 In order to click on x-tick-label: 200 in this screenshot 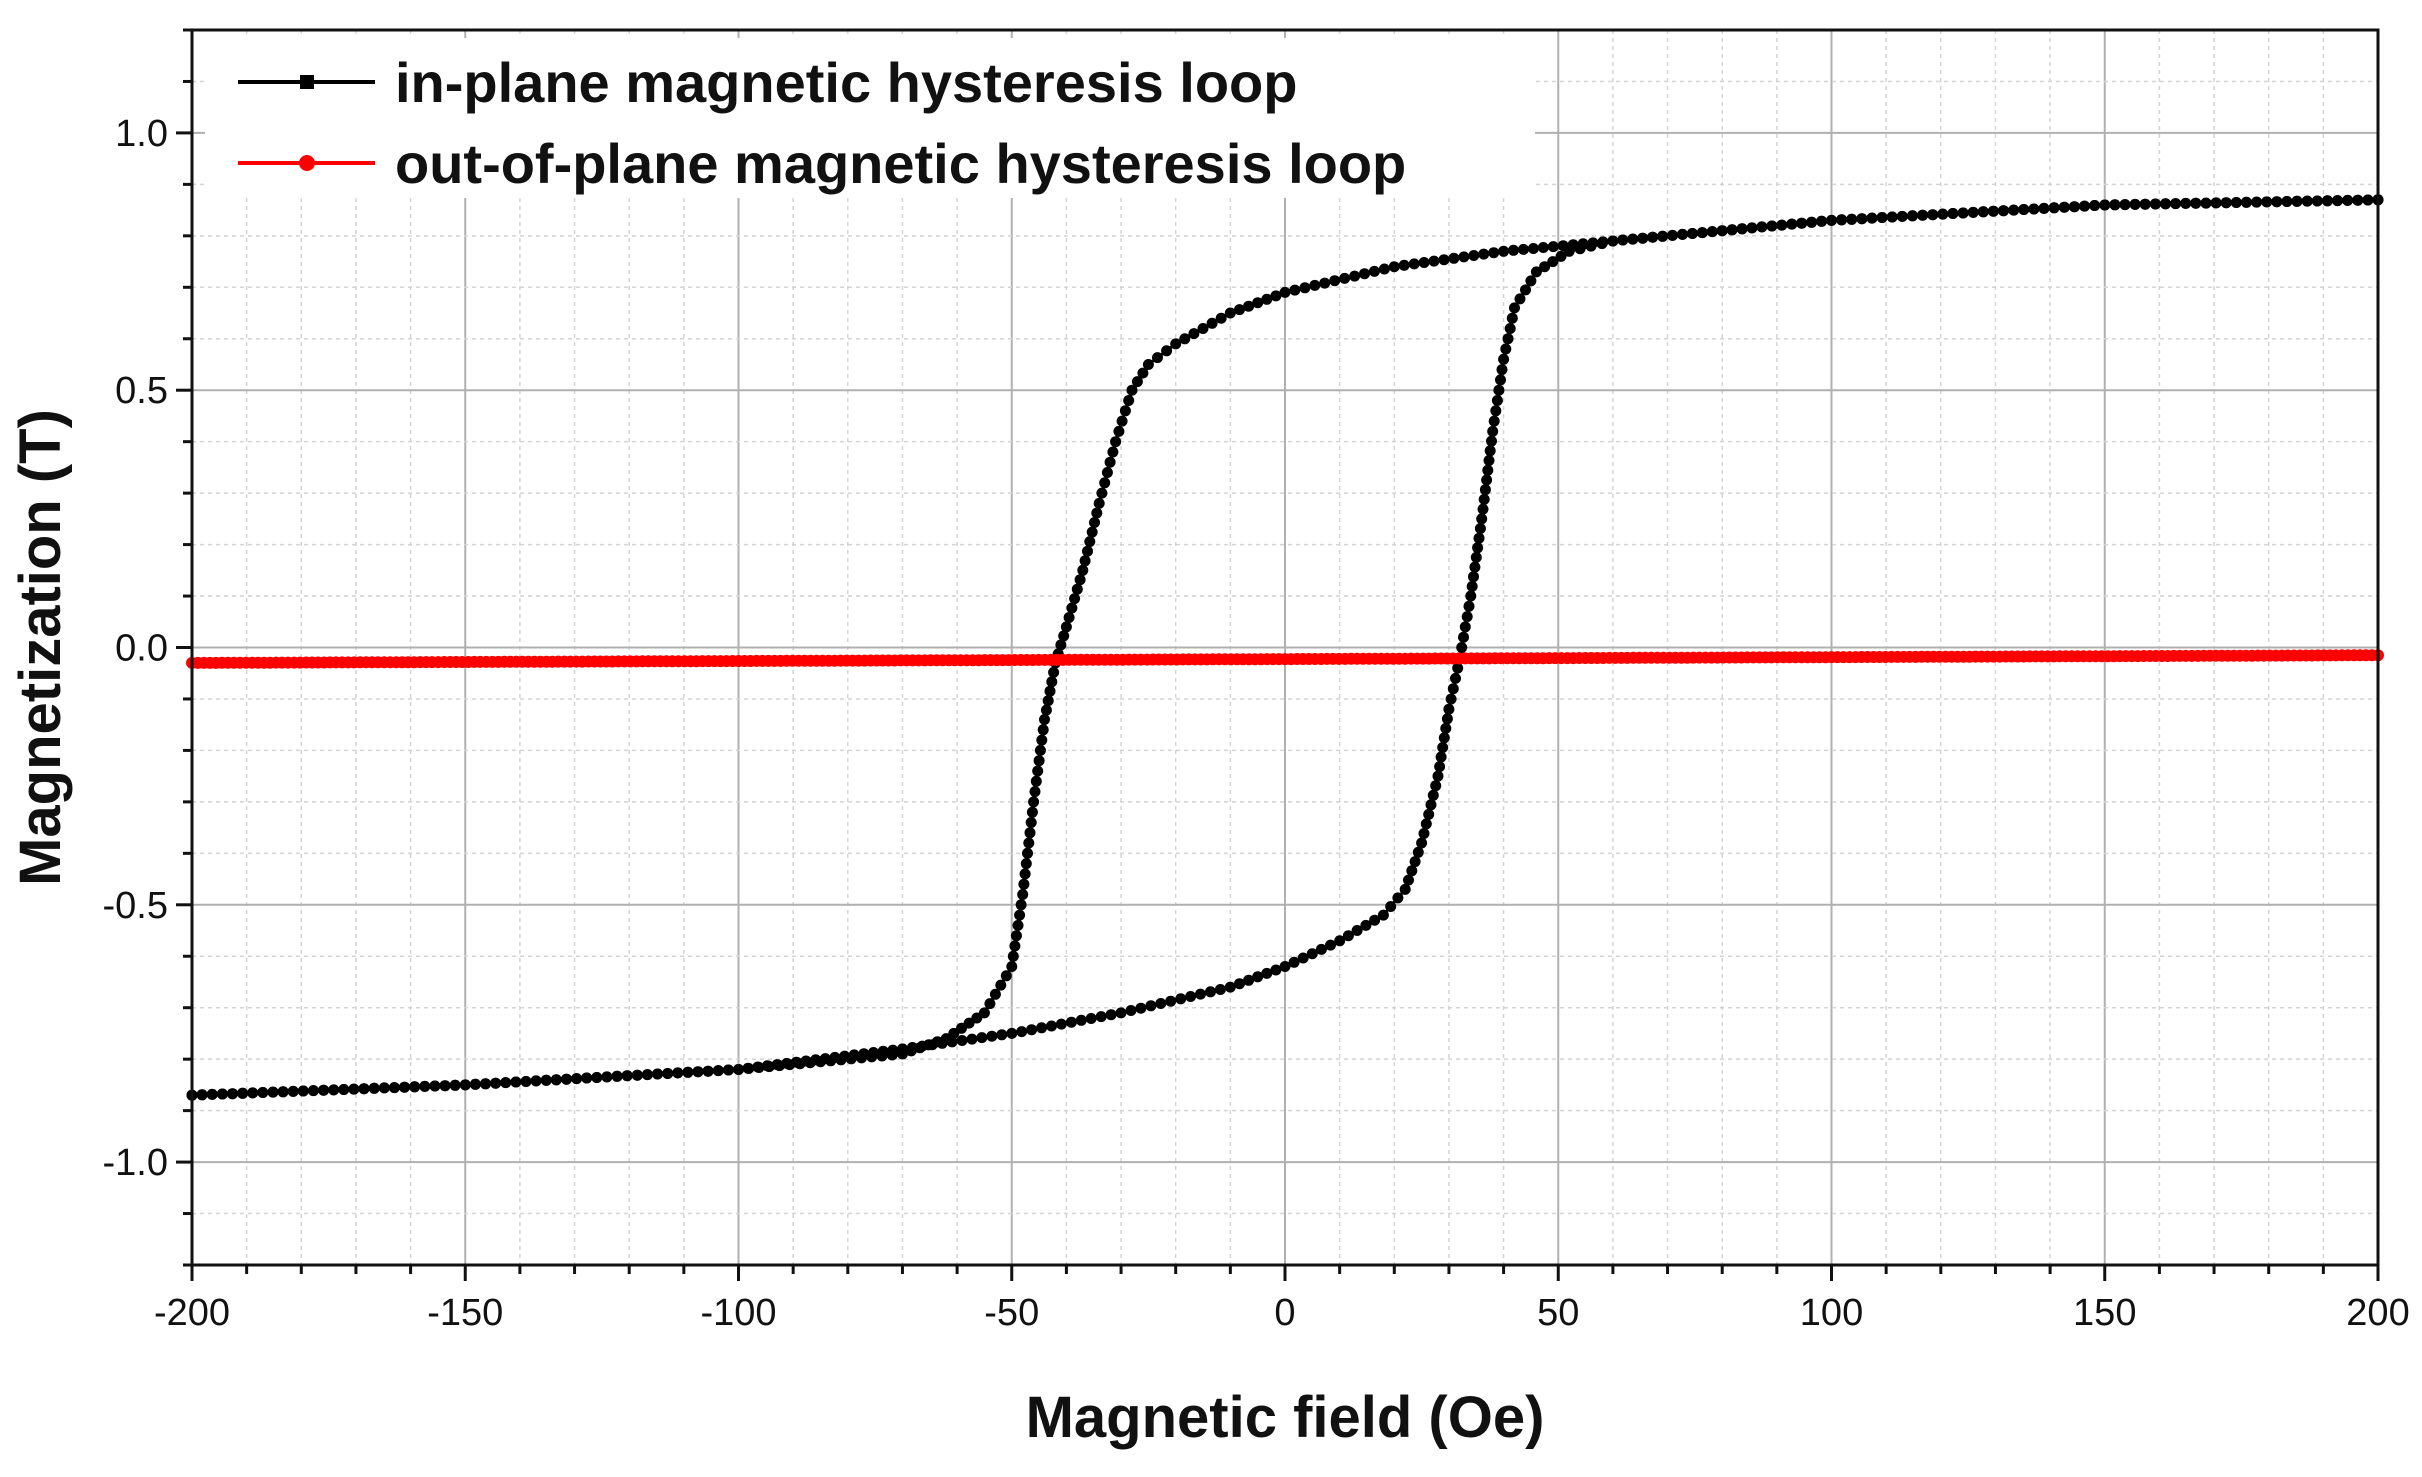, I will do `click(2377, 1313)`.